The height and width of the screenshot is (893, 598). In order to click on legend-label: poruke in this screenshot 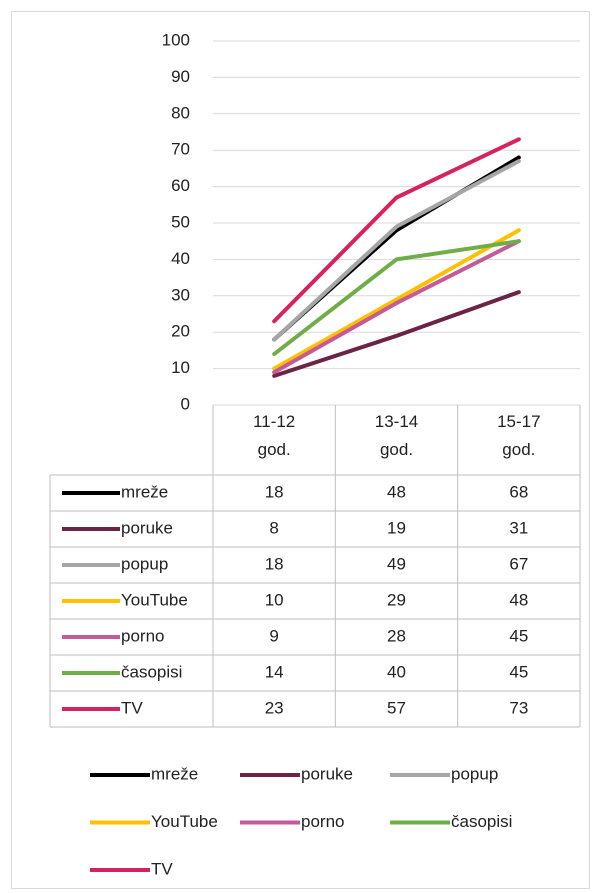, I will do `click(327, 773)`.